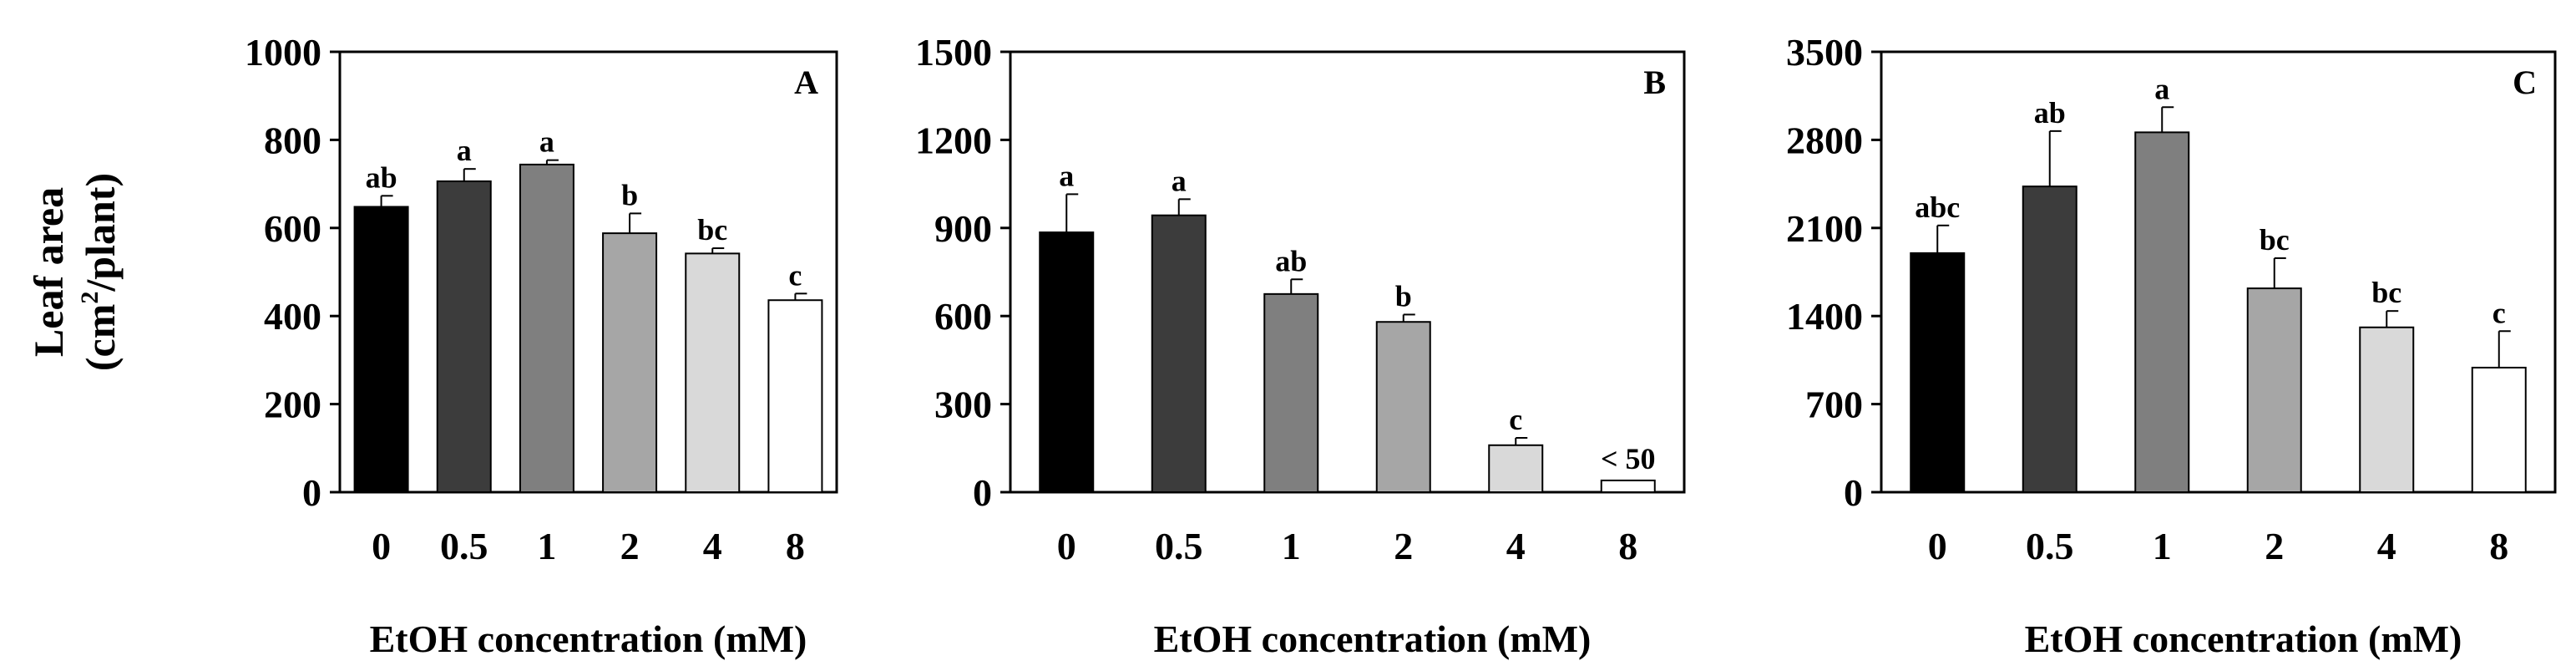 The image size is (2576, 671). I want to click on y-axis-label-line2: (cm2/plant), so click(100, 272).